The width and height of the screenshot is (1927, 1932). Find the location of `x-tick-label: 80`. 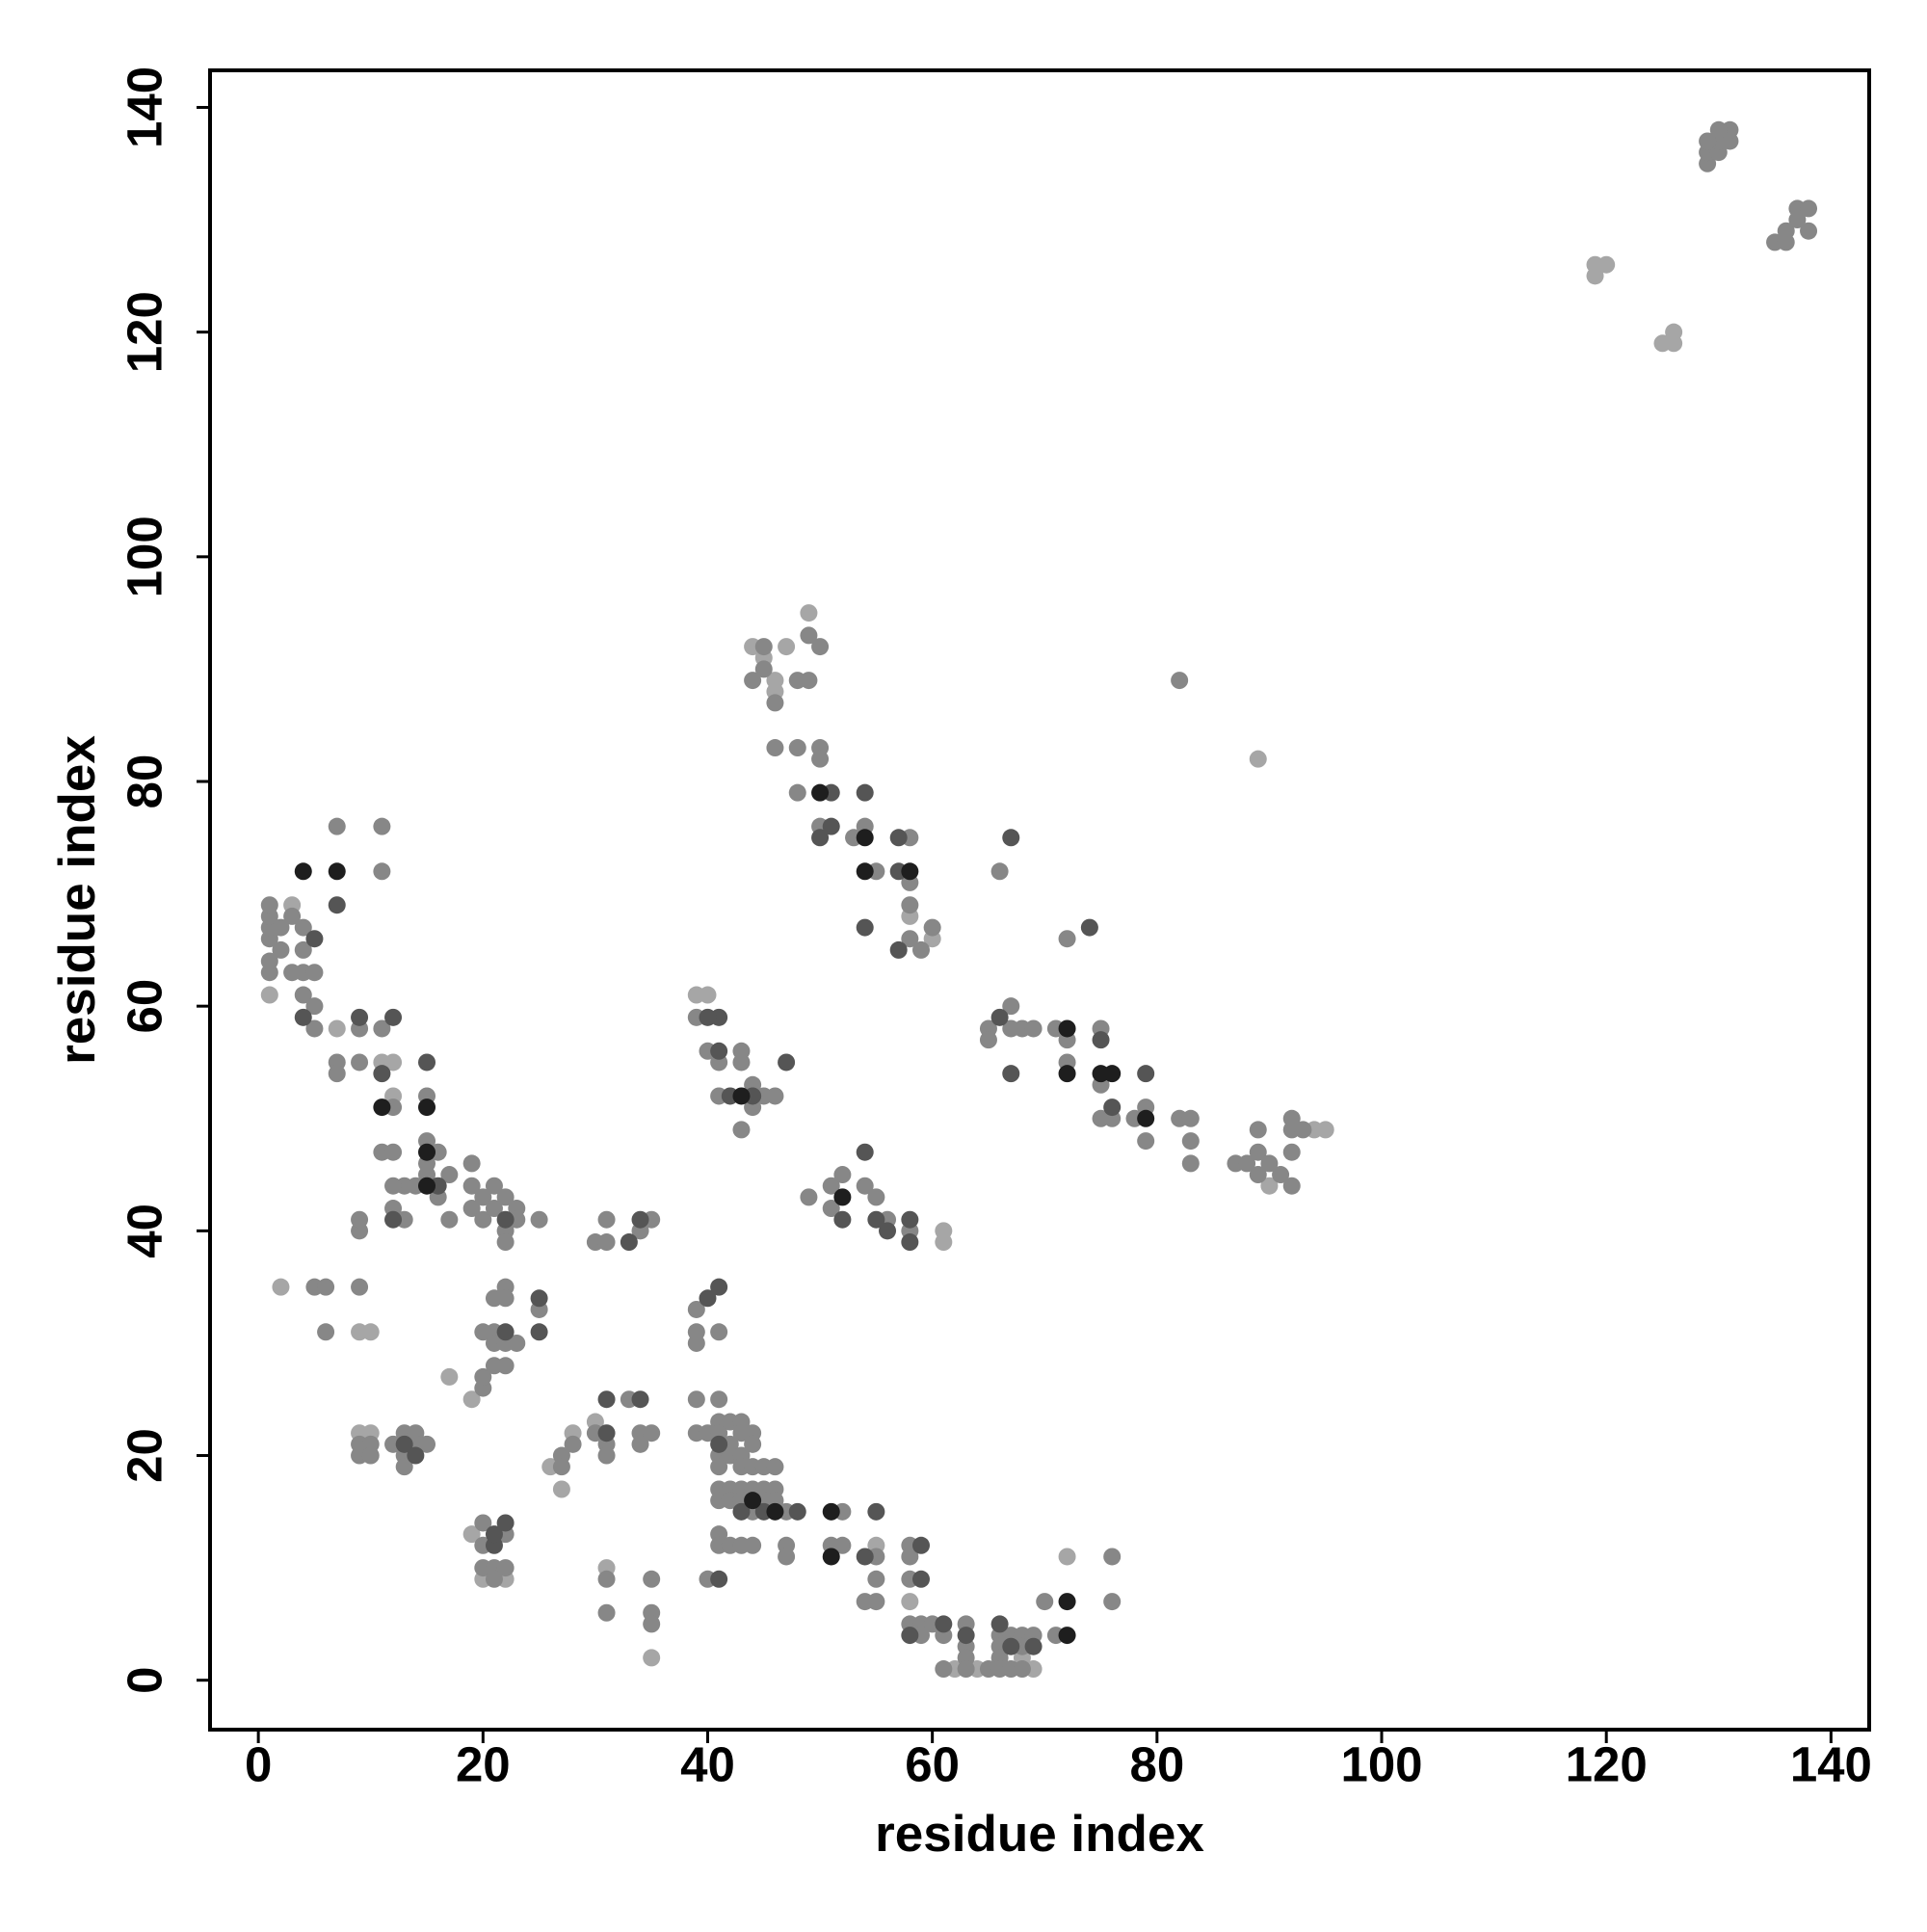

x-tick-label: 80 is located at coordinates (1156, 1763).